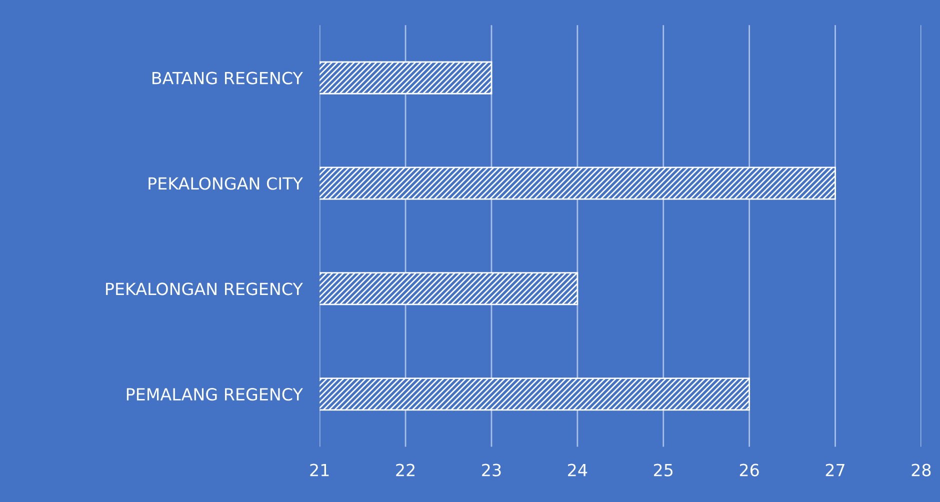  What do you see at coordinates (921, 470) in the screenshot?
I see `x-tick-label: 28` at bounding box center [921, 470].